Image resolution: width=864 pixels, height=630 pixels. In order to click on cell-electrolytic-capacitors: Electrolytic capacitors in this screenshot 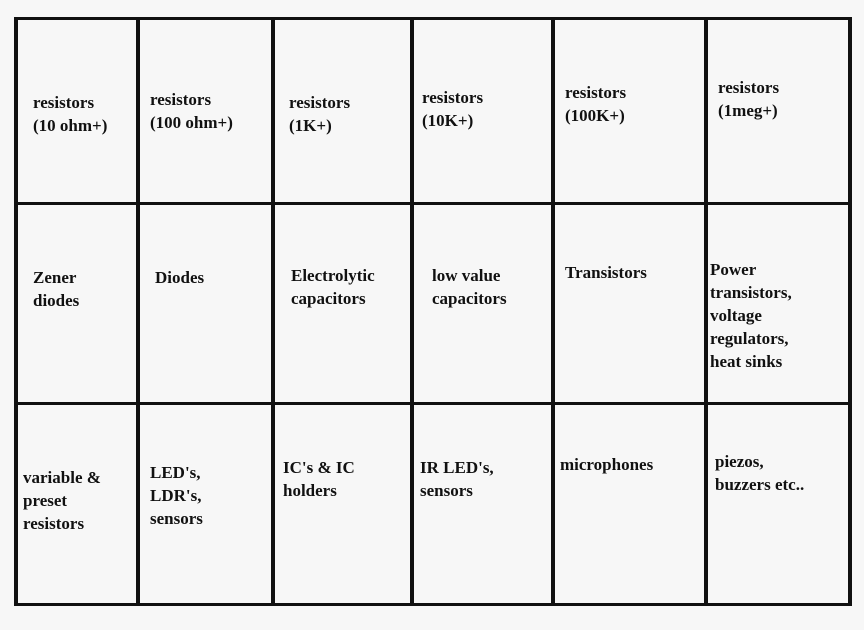, I will do `click(333, 287)`.